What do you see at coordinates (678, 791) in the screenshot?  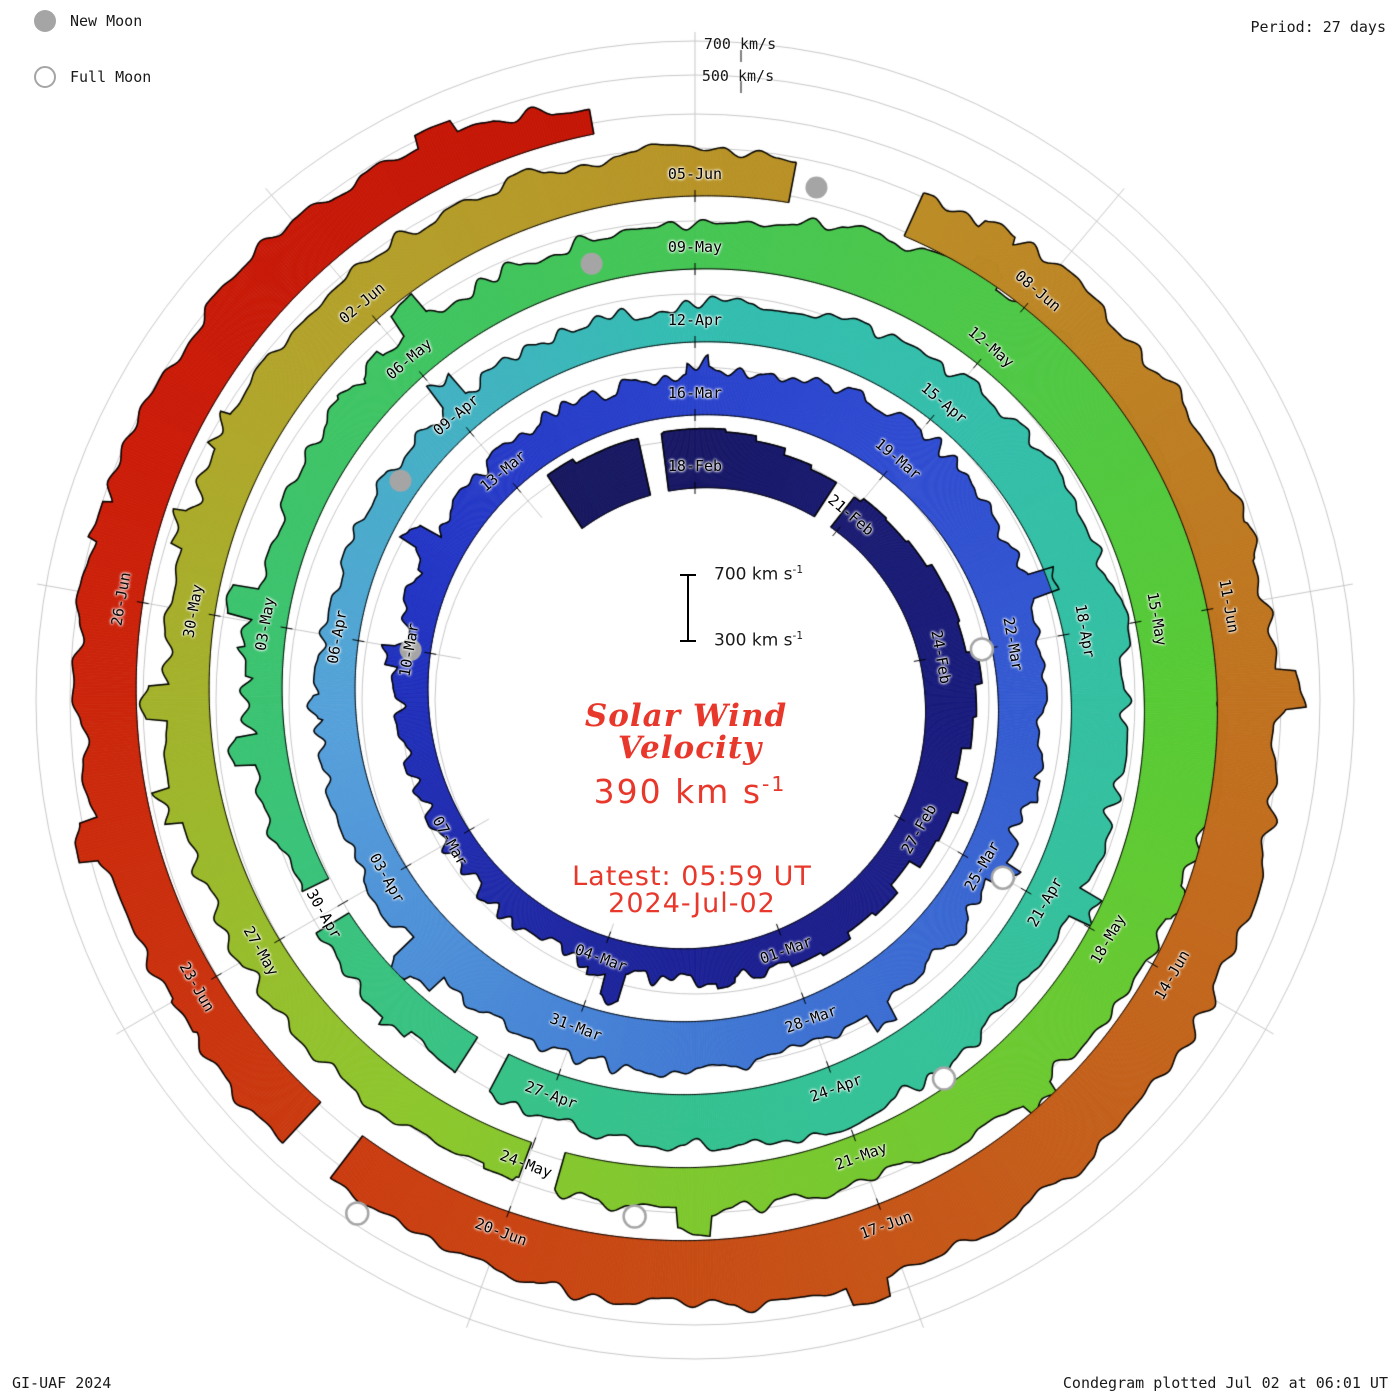 I see `latest-velocity-text: 390 km s` at bounding box center [678, 791].